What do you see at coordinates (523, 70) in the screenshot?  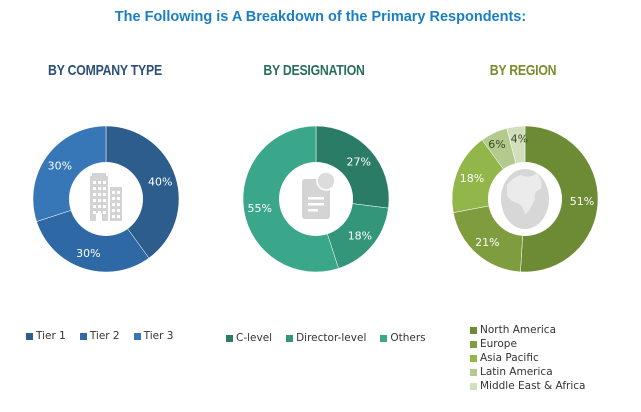 I see `chart-title-region: BY REGION` at bounding box center [523, 70].